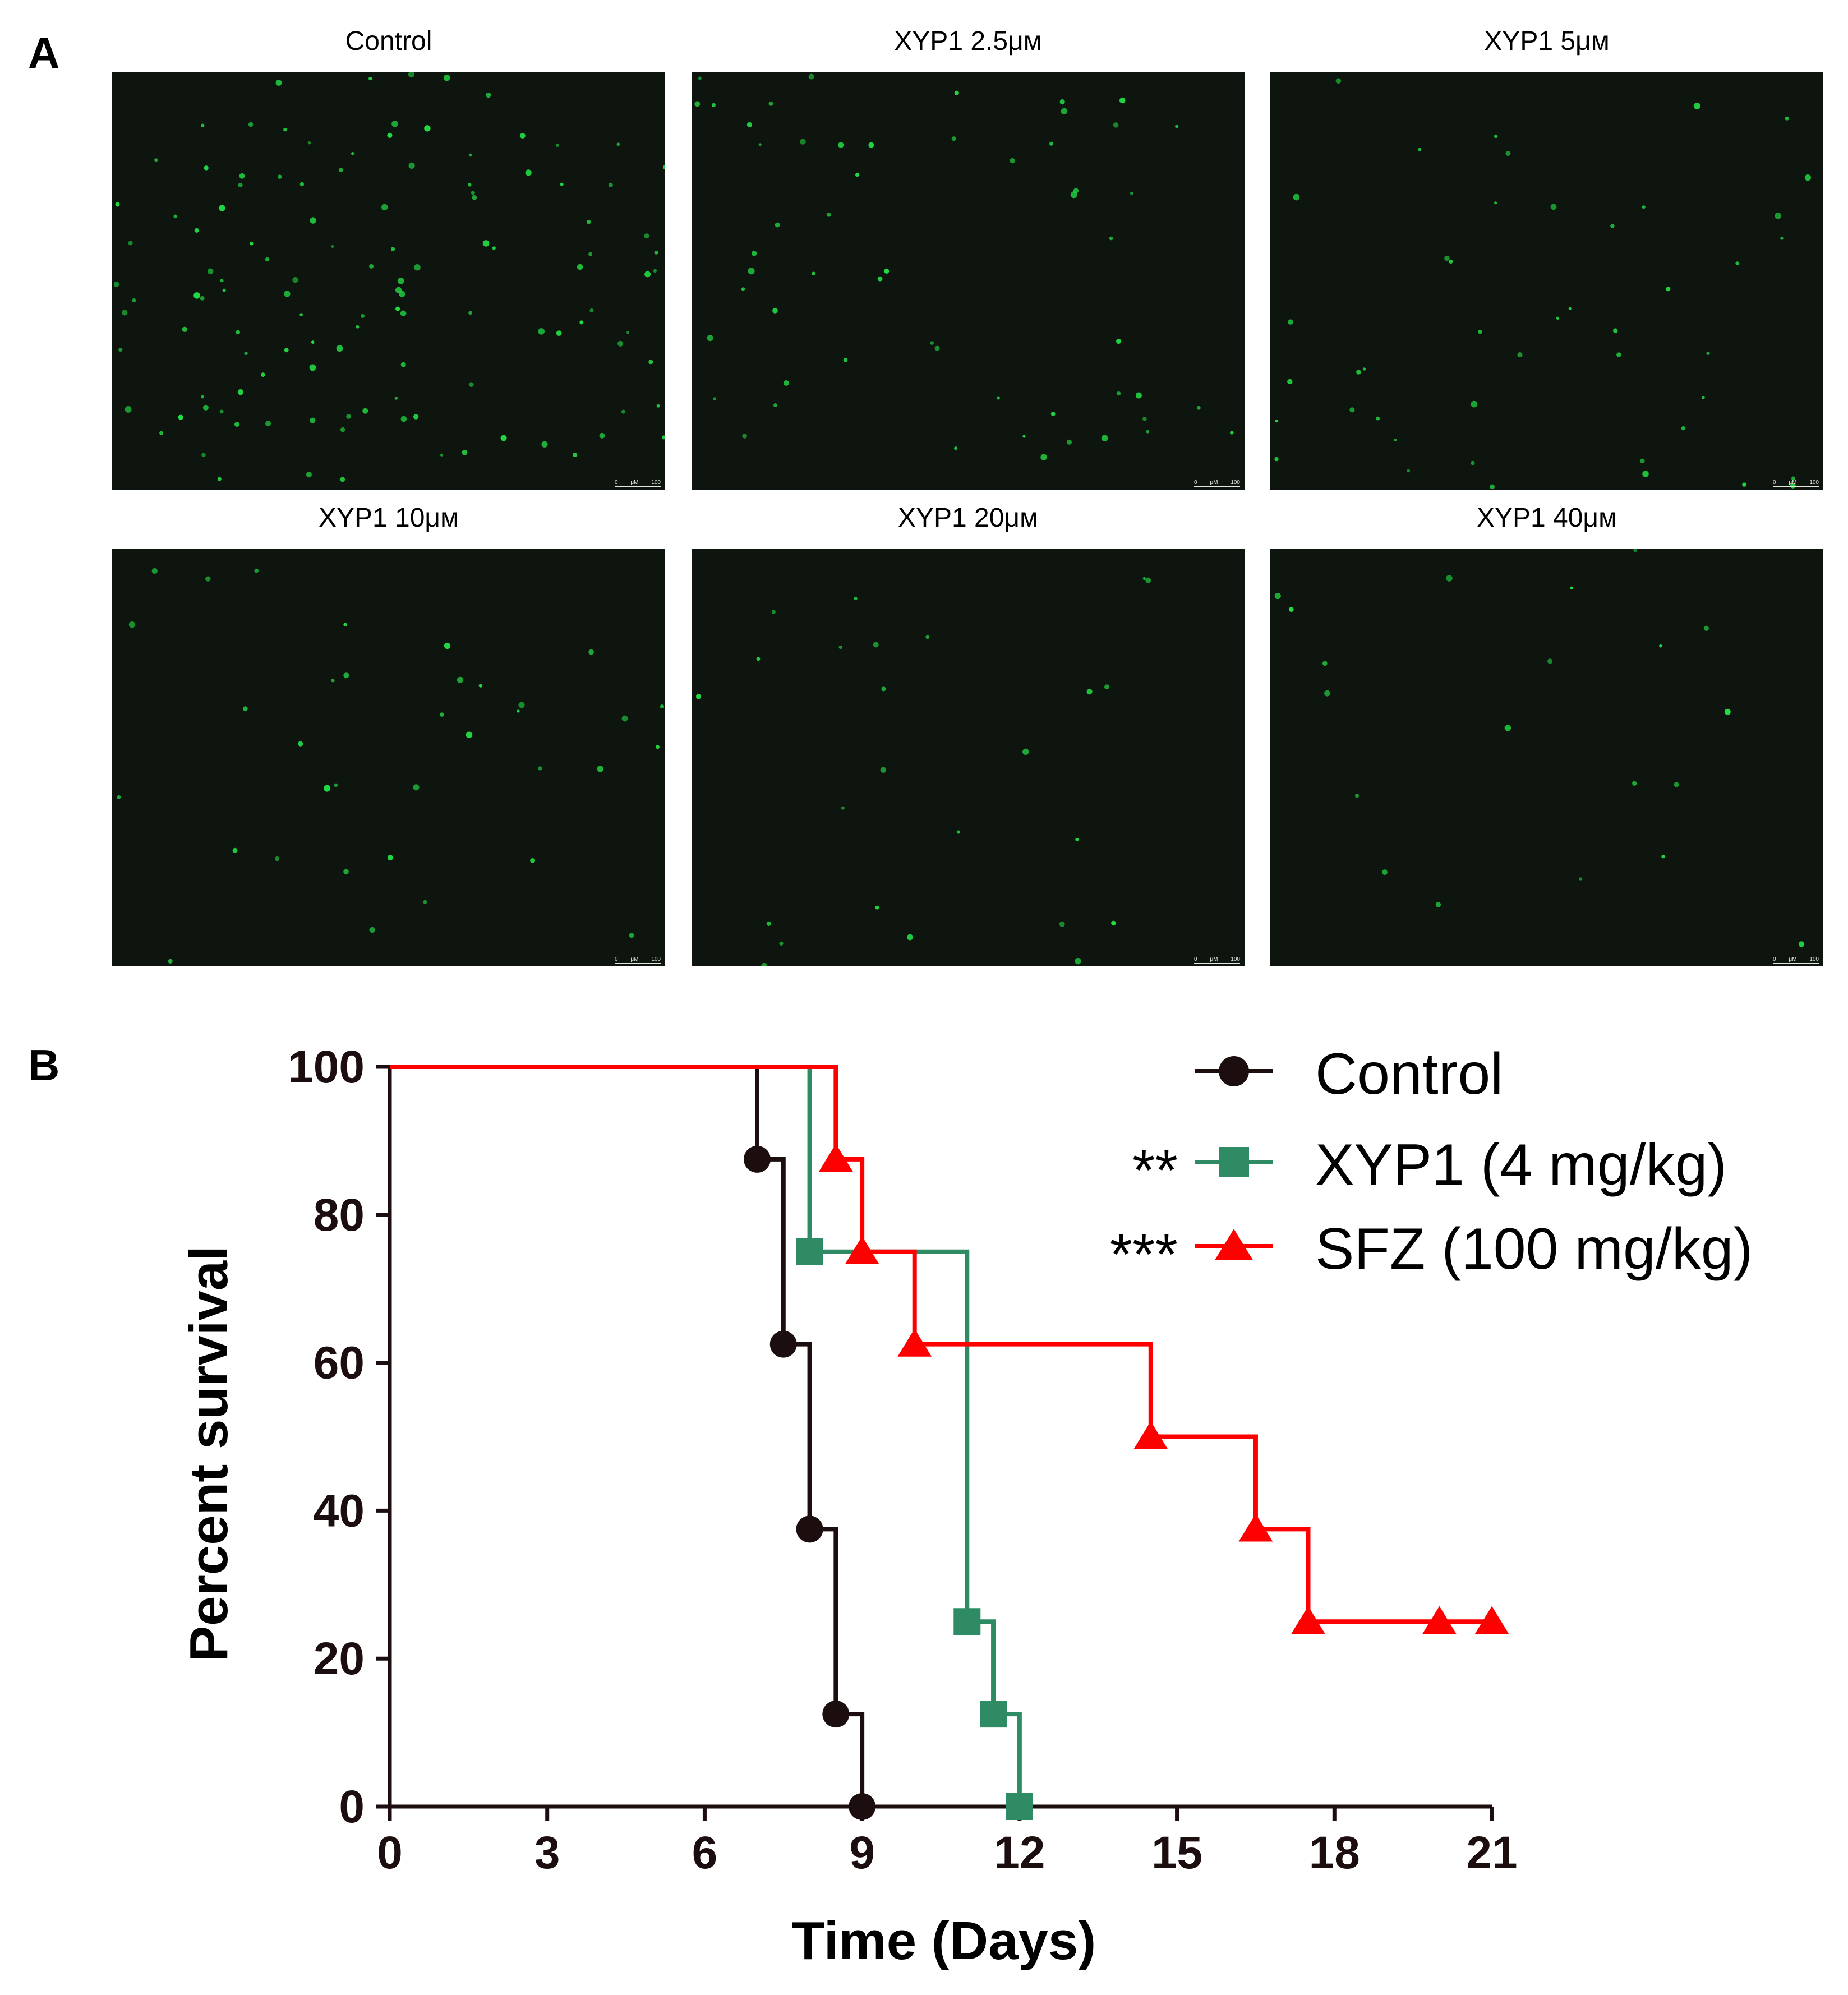 The width and height of the screenshot is (1848, 1995). Describe the element at coordinates (1546, 281) in the screenshot. I see `micro-image-3: 0 μM 100` at that location.